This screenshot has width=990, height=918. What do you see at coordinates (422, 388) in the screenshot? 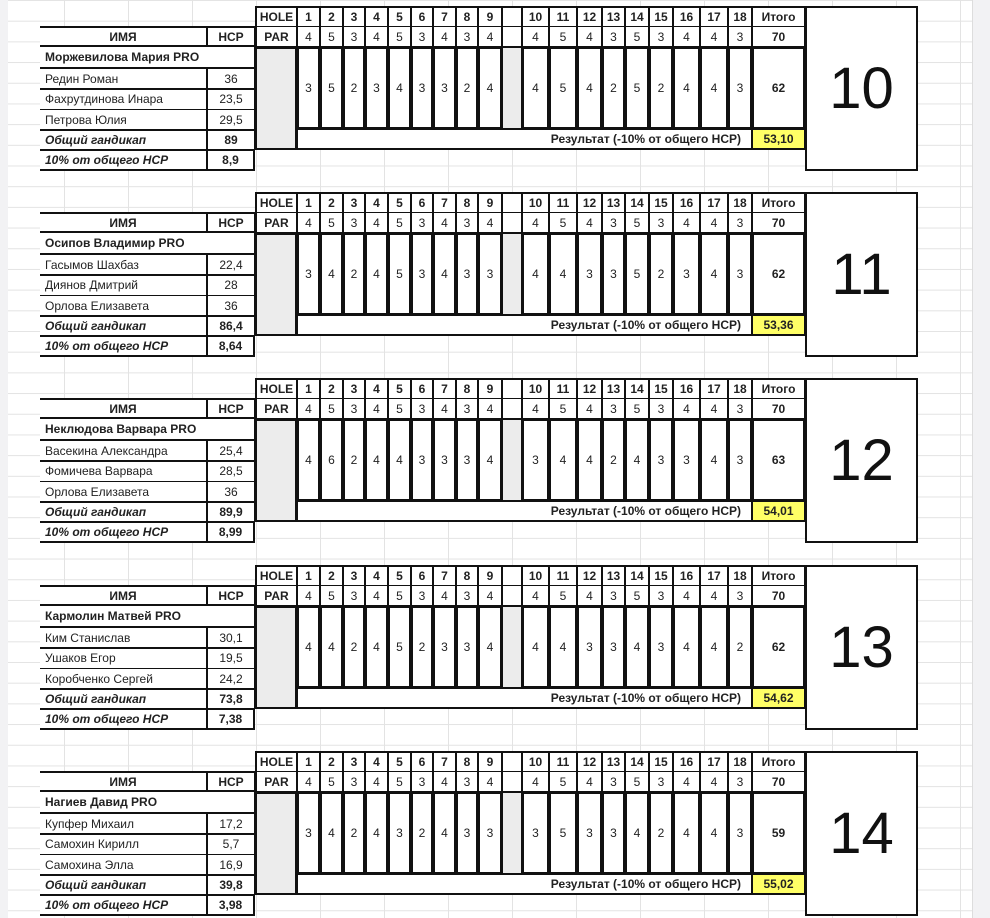
I see `hole-number-6: 6` at bounding box center [422, 388].